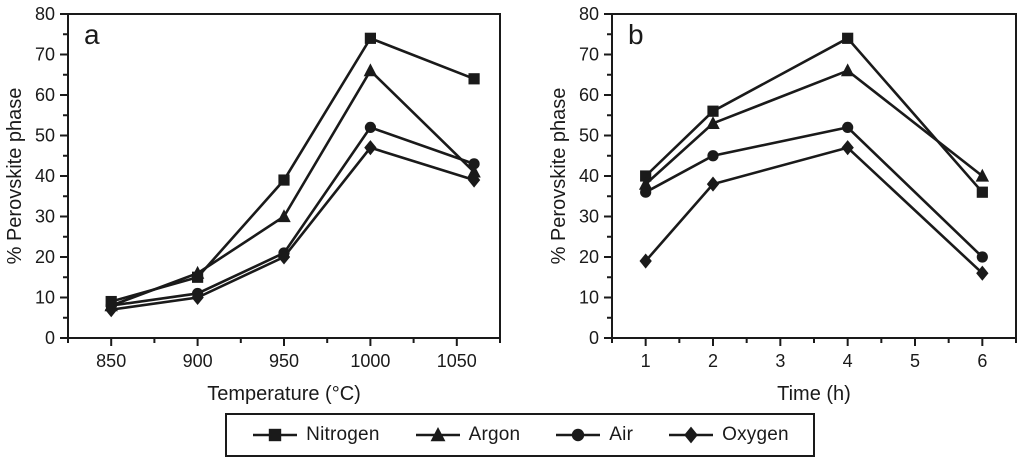 Image resolution: width=1024 pixels, height=475 pixels. What do you see at coordinates (111, 361) in the screenshot?
I see `x-tick-label: 850` at bounding box center [111, 361].